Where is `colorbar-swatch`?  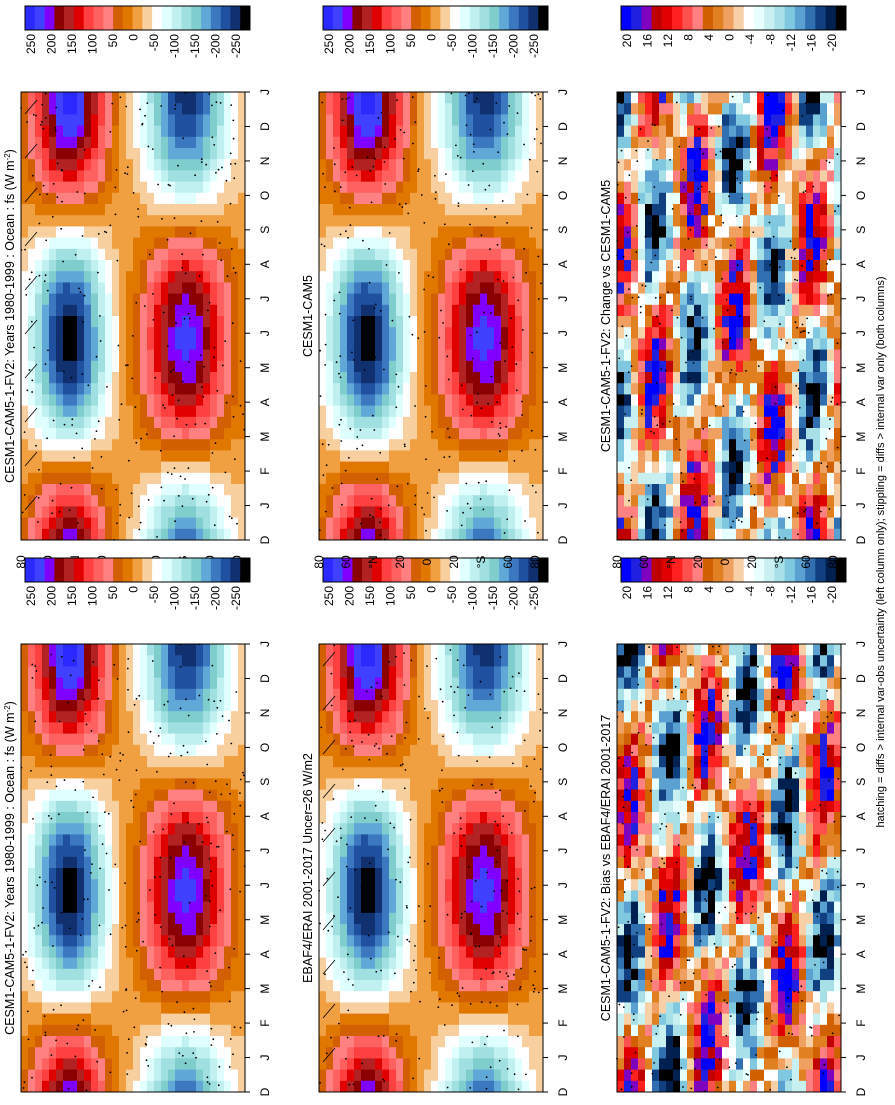 colorbar-swatch is located at coordinates (176, 18).